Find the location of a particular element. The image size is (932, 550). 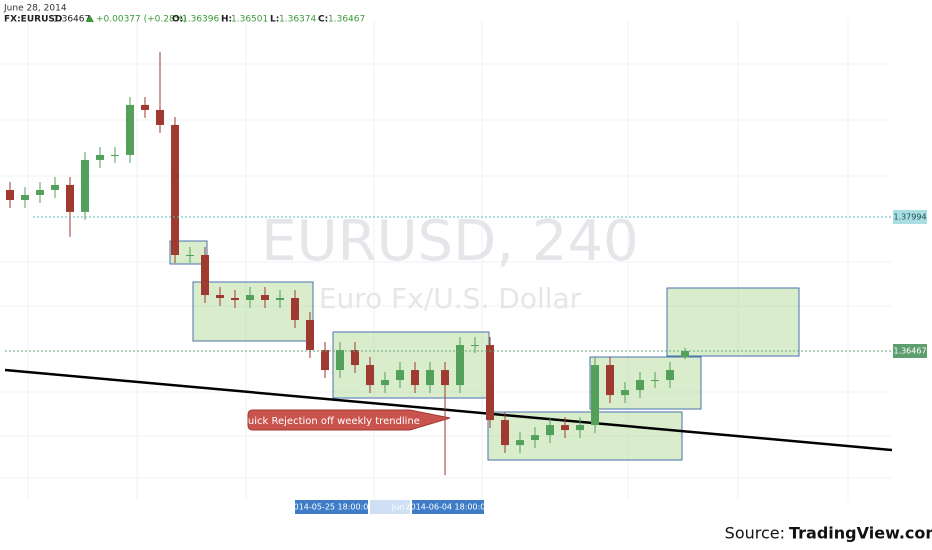

low-value: 1.36374 is located at coordinates (297, 20).